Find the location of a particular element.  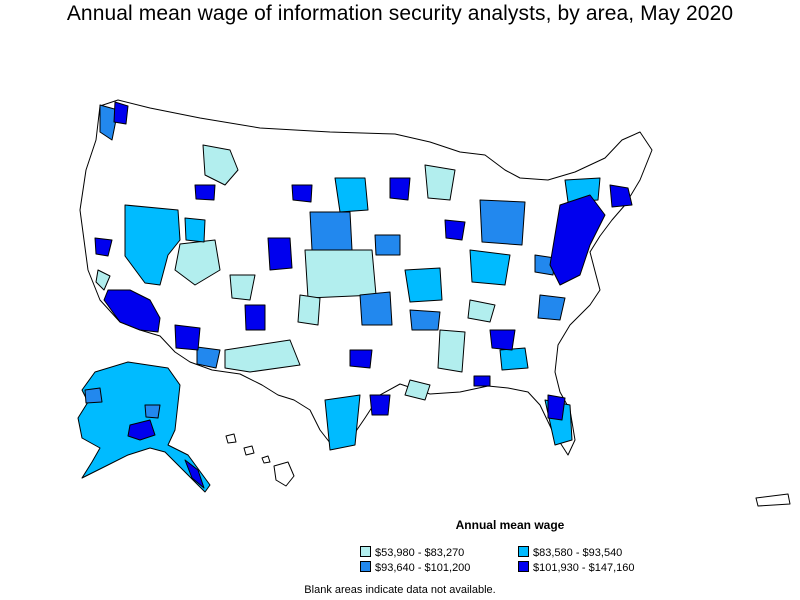

legend-label: $93,640 - $101,200 is located at coordinates (423, 568).